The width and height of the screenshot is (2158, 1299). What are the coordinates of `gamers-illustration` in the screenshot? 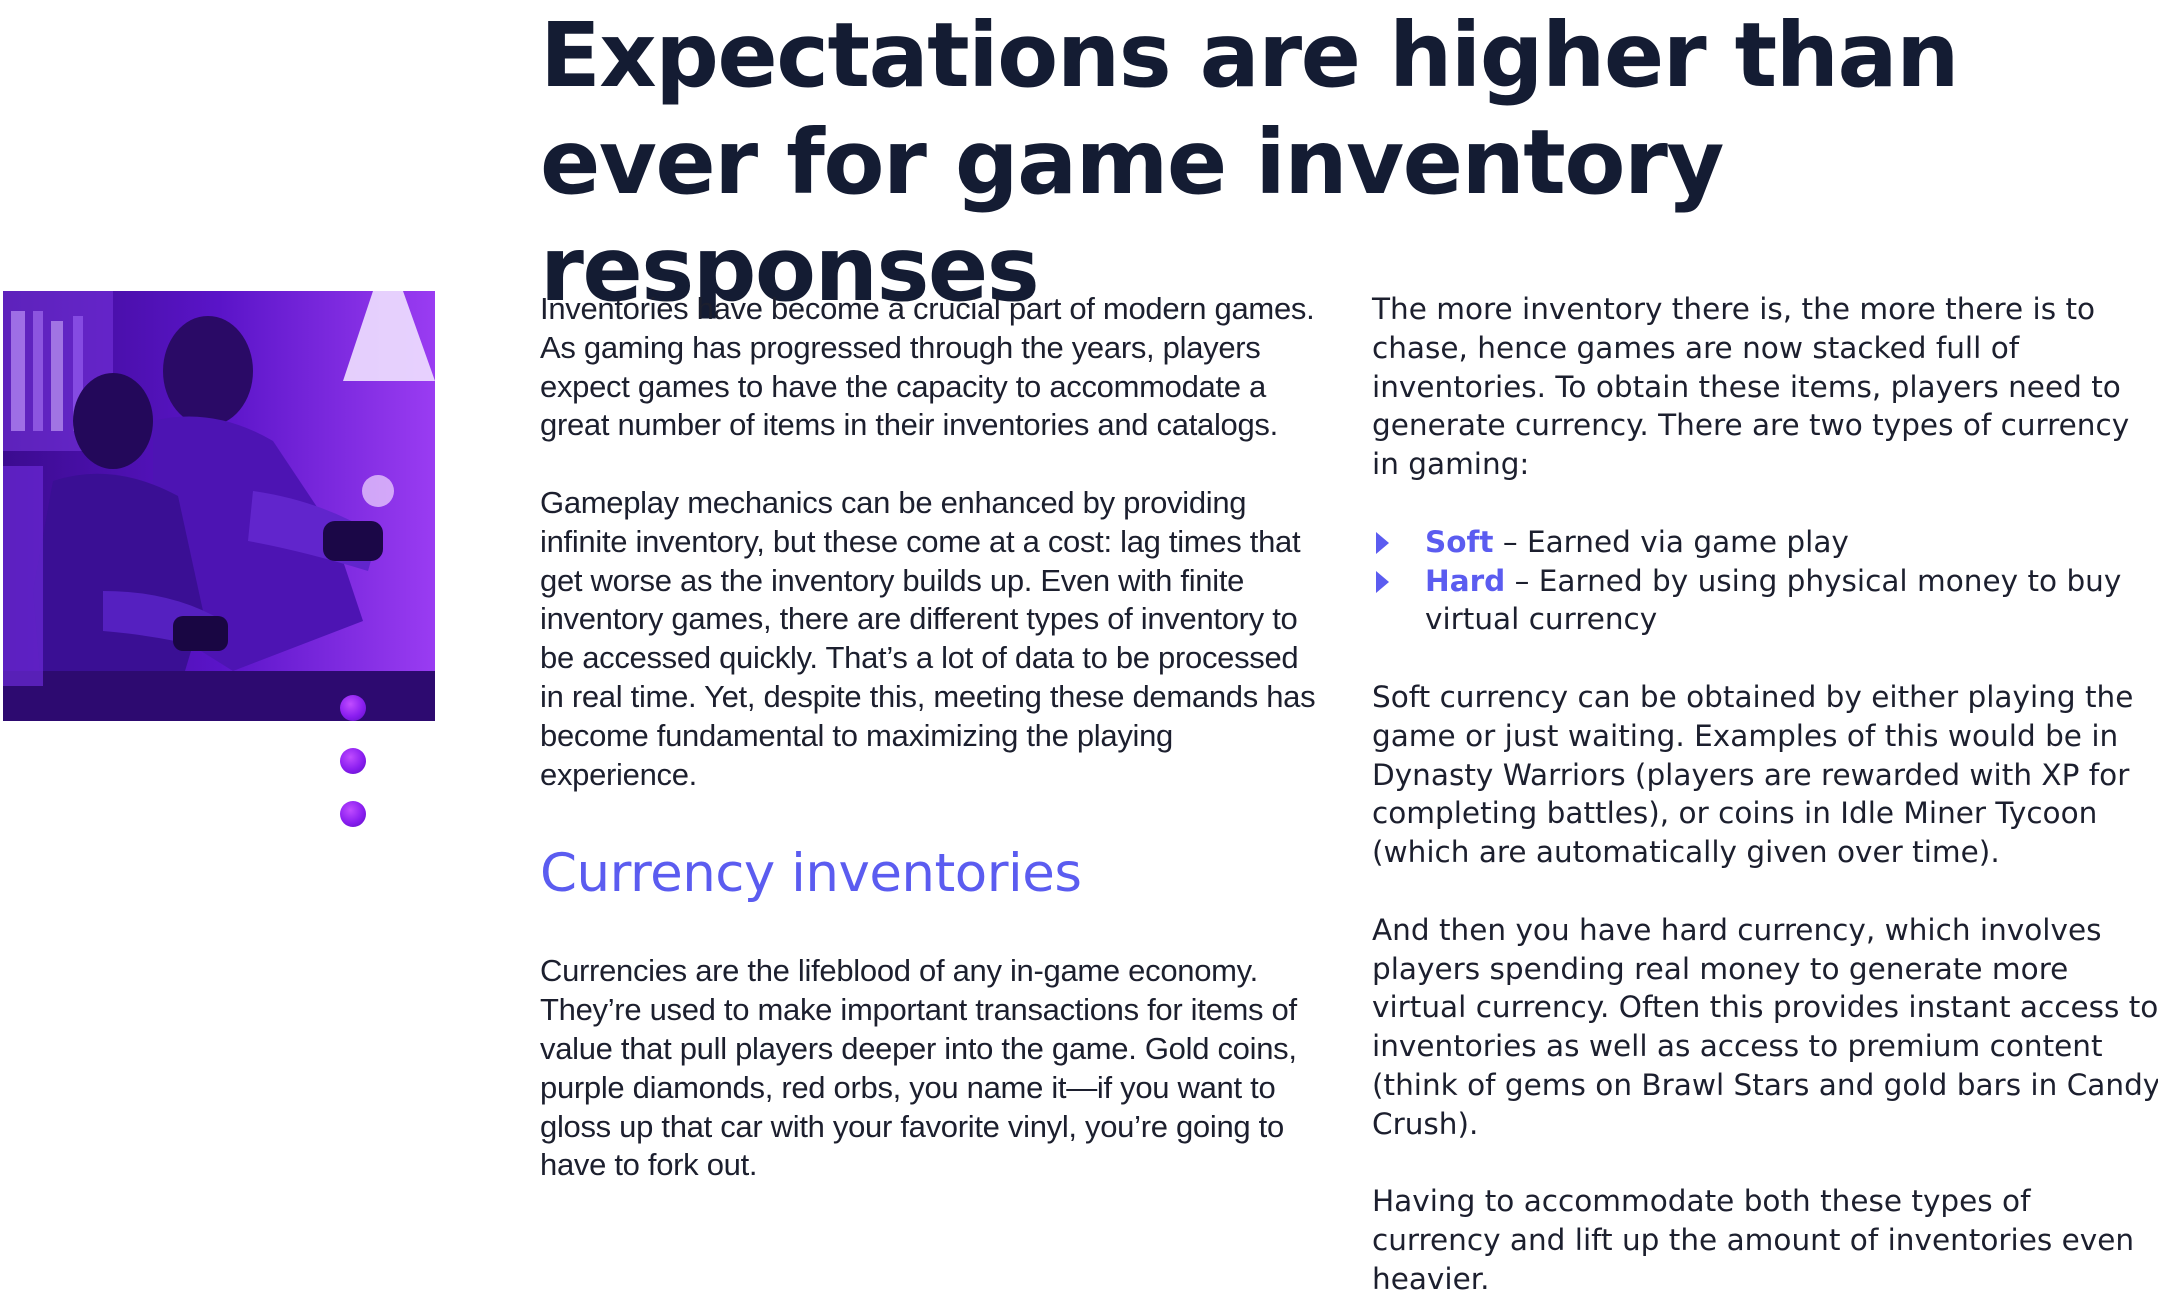 It's located at (219, 506).